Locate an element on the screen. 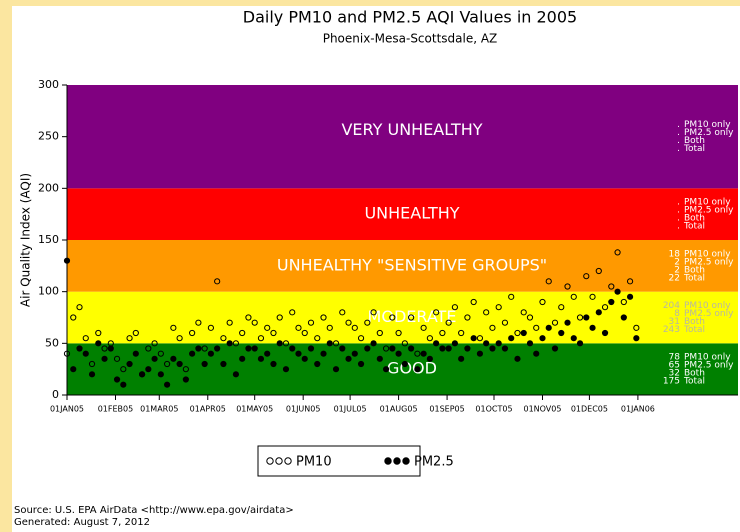 The height and width of the screenshot is (532, 740). y-tick-label: 0 is located at coordinates (55, 394).